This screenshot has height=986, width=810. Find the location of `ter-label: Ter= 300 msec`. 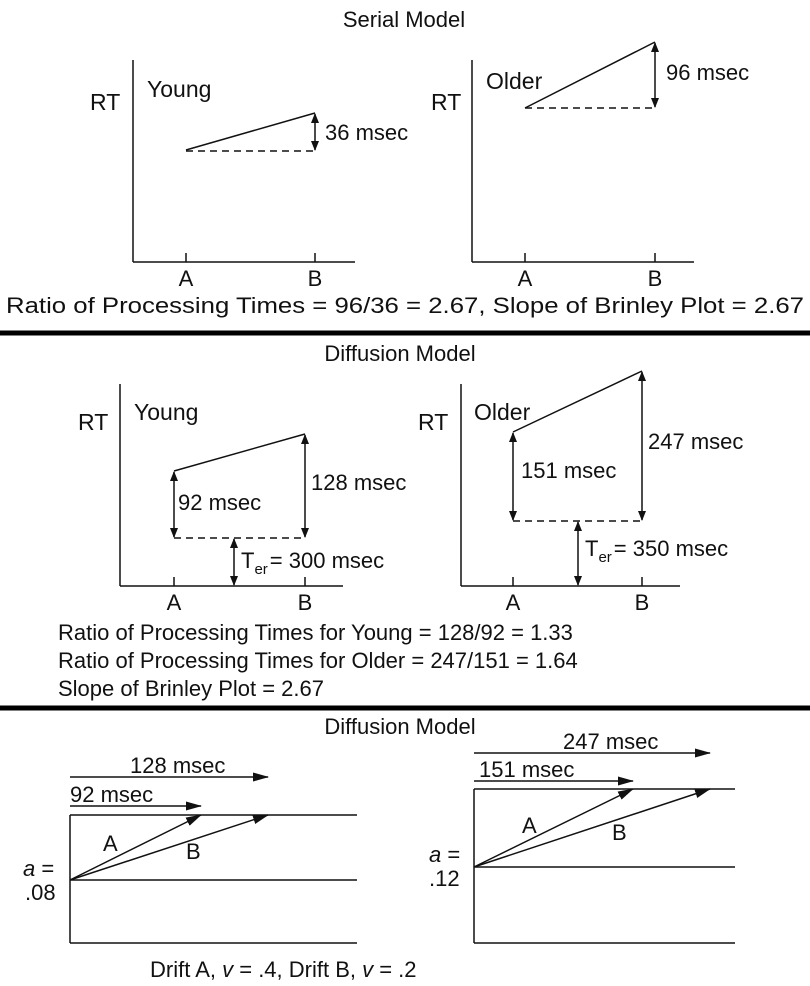

ter-label: Ter= 300 msec is located at coordinates (312, 563).